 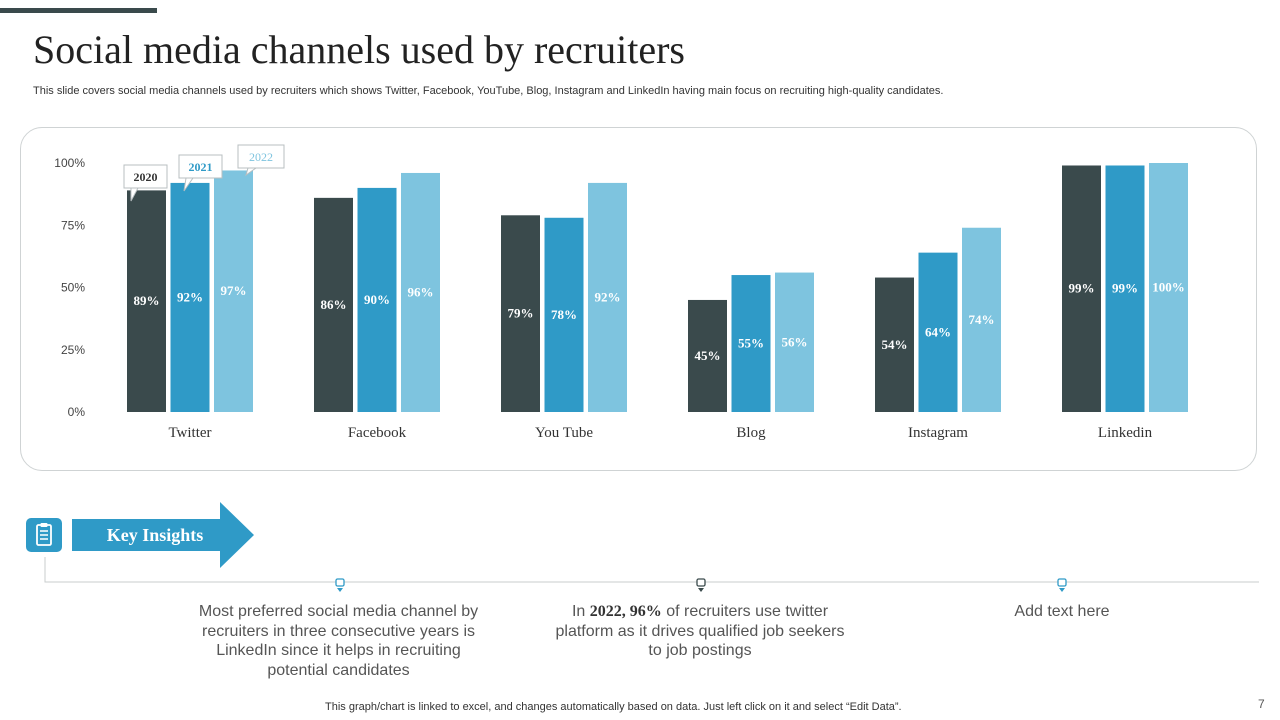 I want to click on x-tick-label: Blog, so click(x=751, y=433).